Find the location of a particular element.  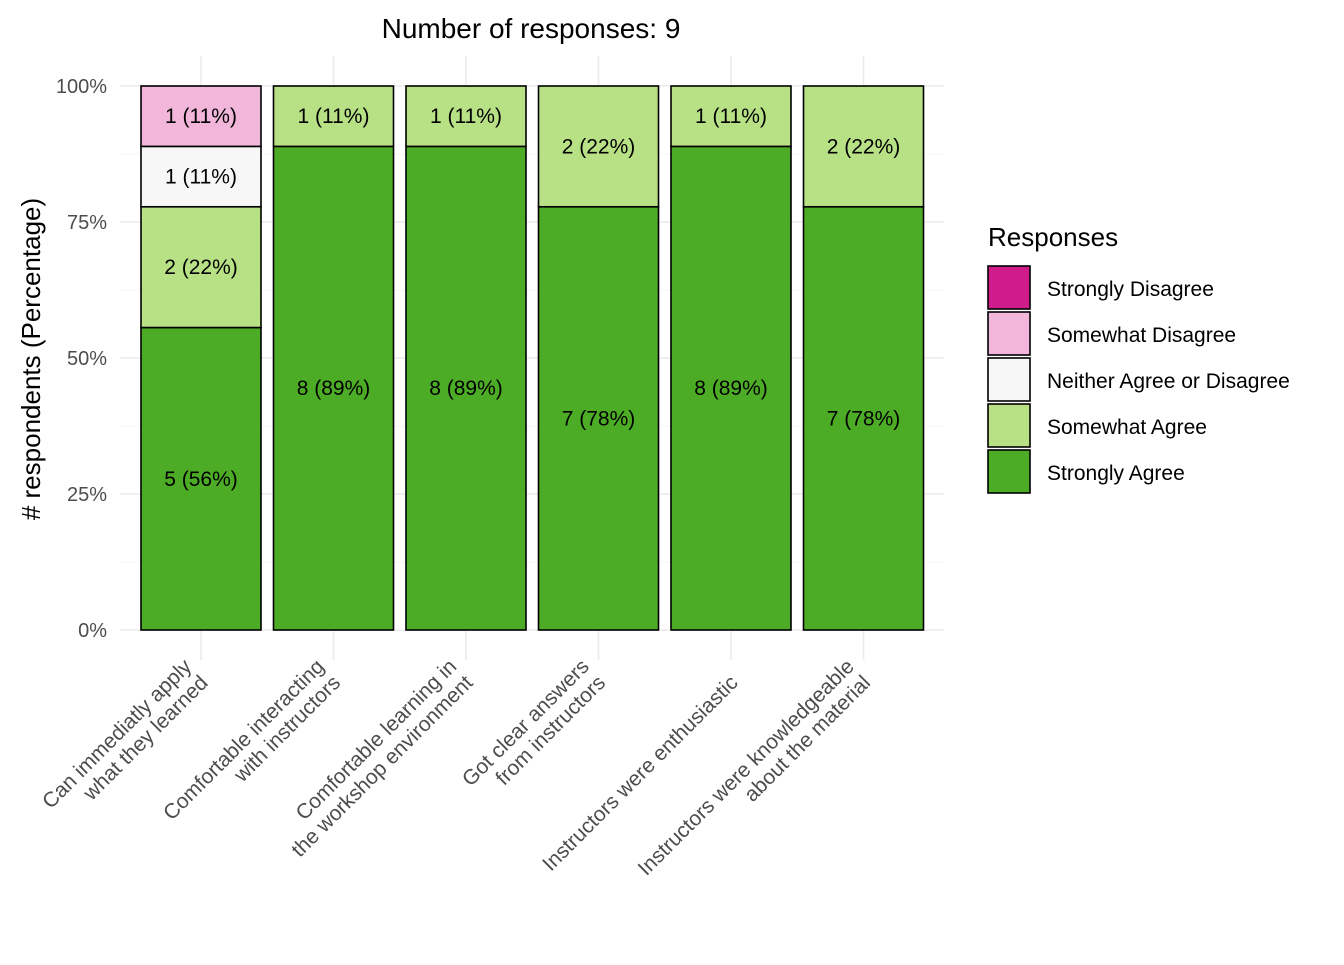

bar-data-label: 5 (56%) is located at coordinates (201, 479).